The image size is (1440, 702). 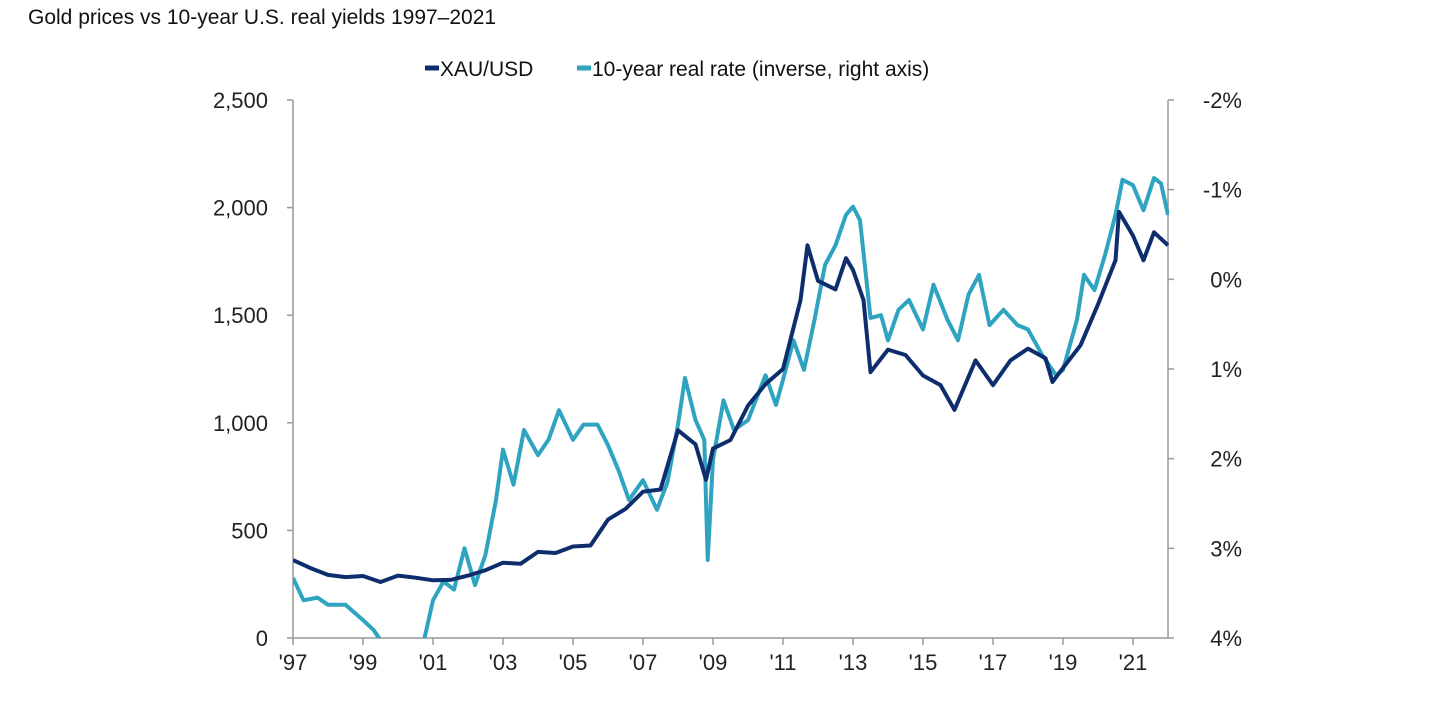 I want to click on left-tick-label: 2,000, so click(x=240, y=208).